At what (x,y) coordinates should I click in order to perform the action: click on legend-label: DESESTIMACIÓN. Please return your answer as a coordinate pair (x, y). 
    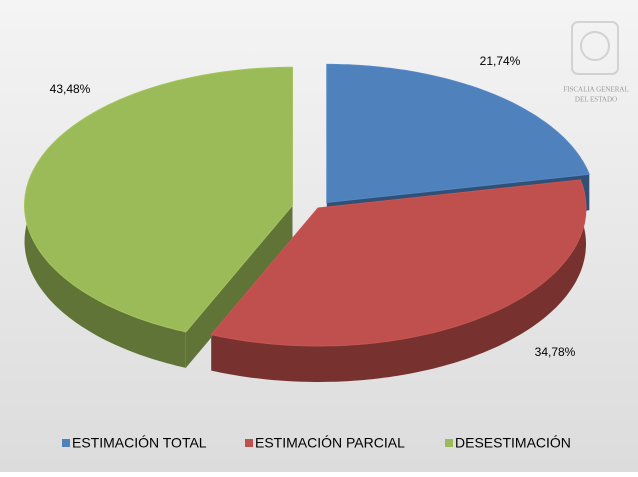
    Looking at the image, I should click on (513, 443).